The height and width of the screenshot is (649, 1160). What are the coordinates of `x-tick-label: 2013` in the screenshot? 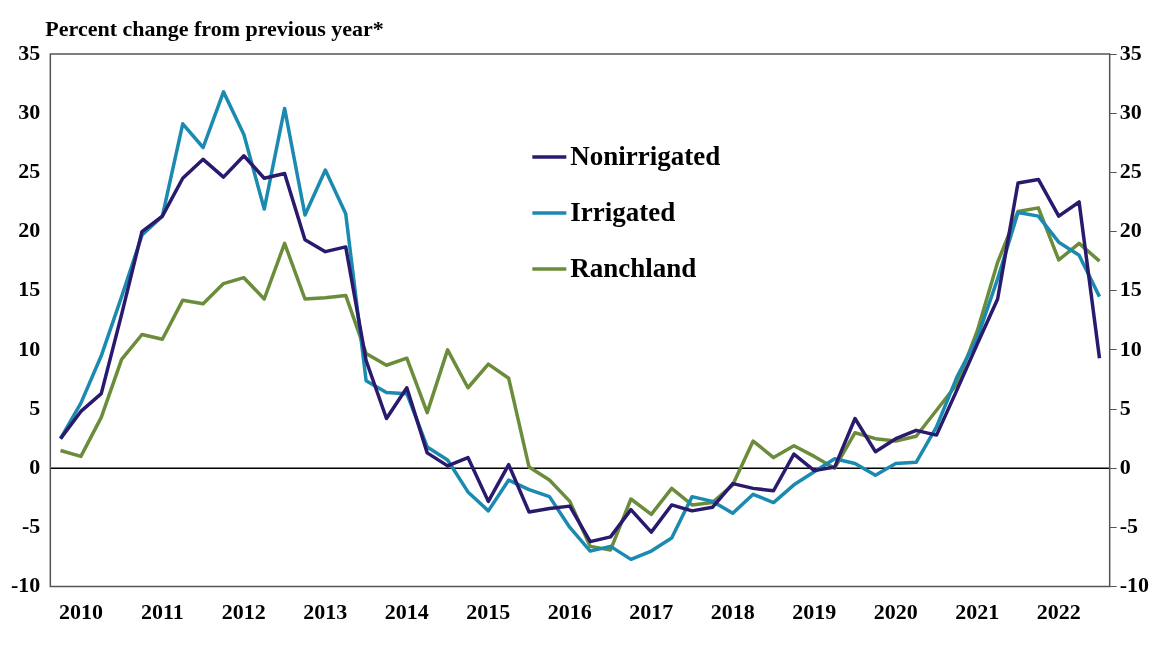 It's located at (325, 612).